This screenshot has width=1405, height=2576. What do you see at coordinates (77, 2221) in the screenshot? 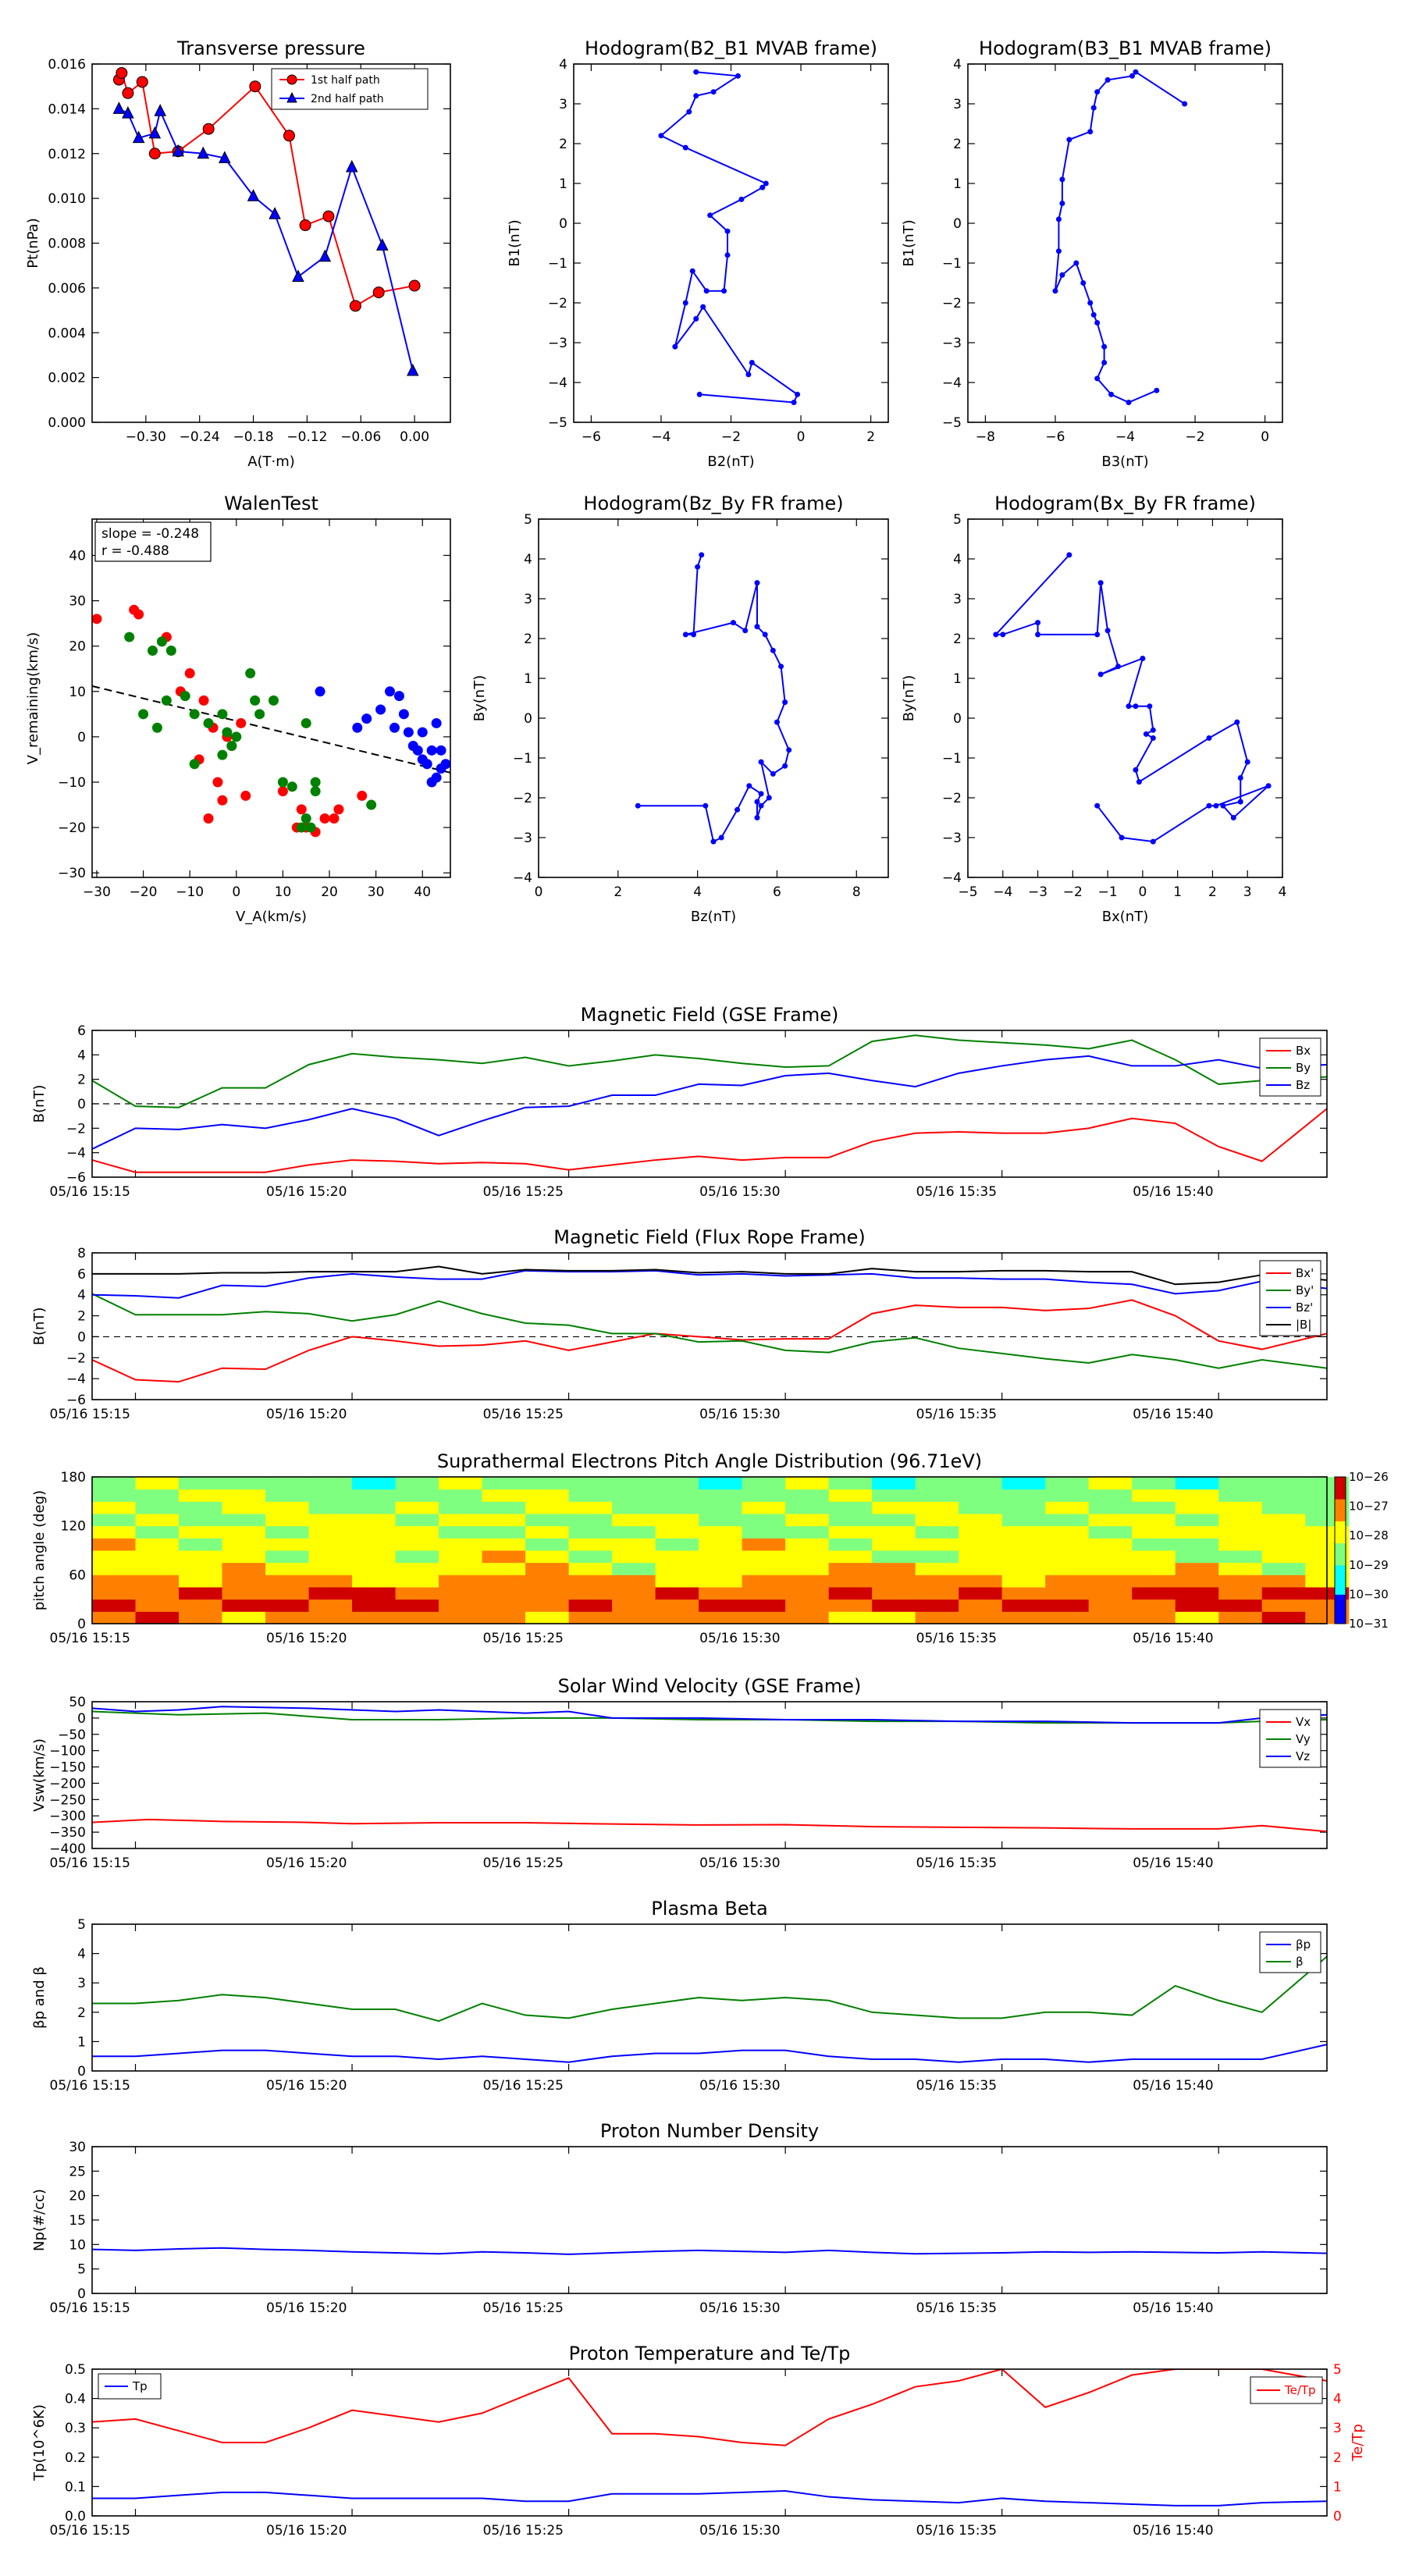
I see `y-tick-label: 15` at bounding box center [77, 2221].